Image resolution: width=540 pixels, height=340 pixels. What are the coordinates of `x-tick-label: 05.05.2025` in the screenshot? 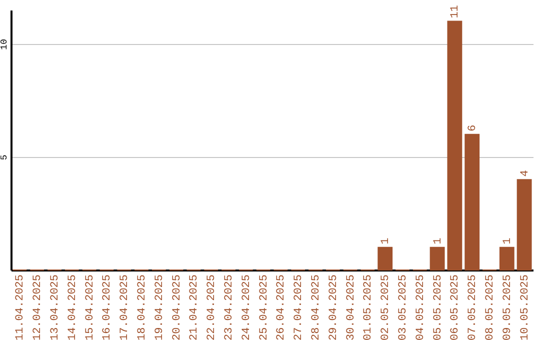 It's located at (438, 307).